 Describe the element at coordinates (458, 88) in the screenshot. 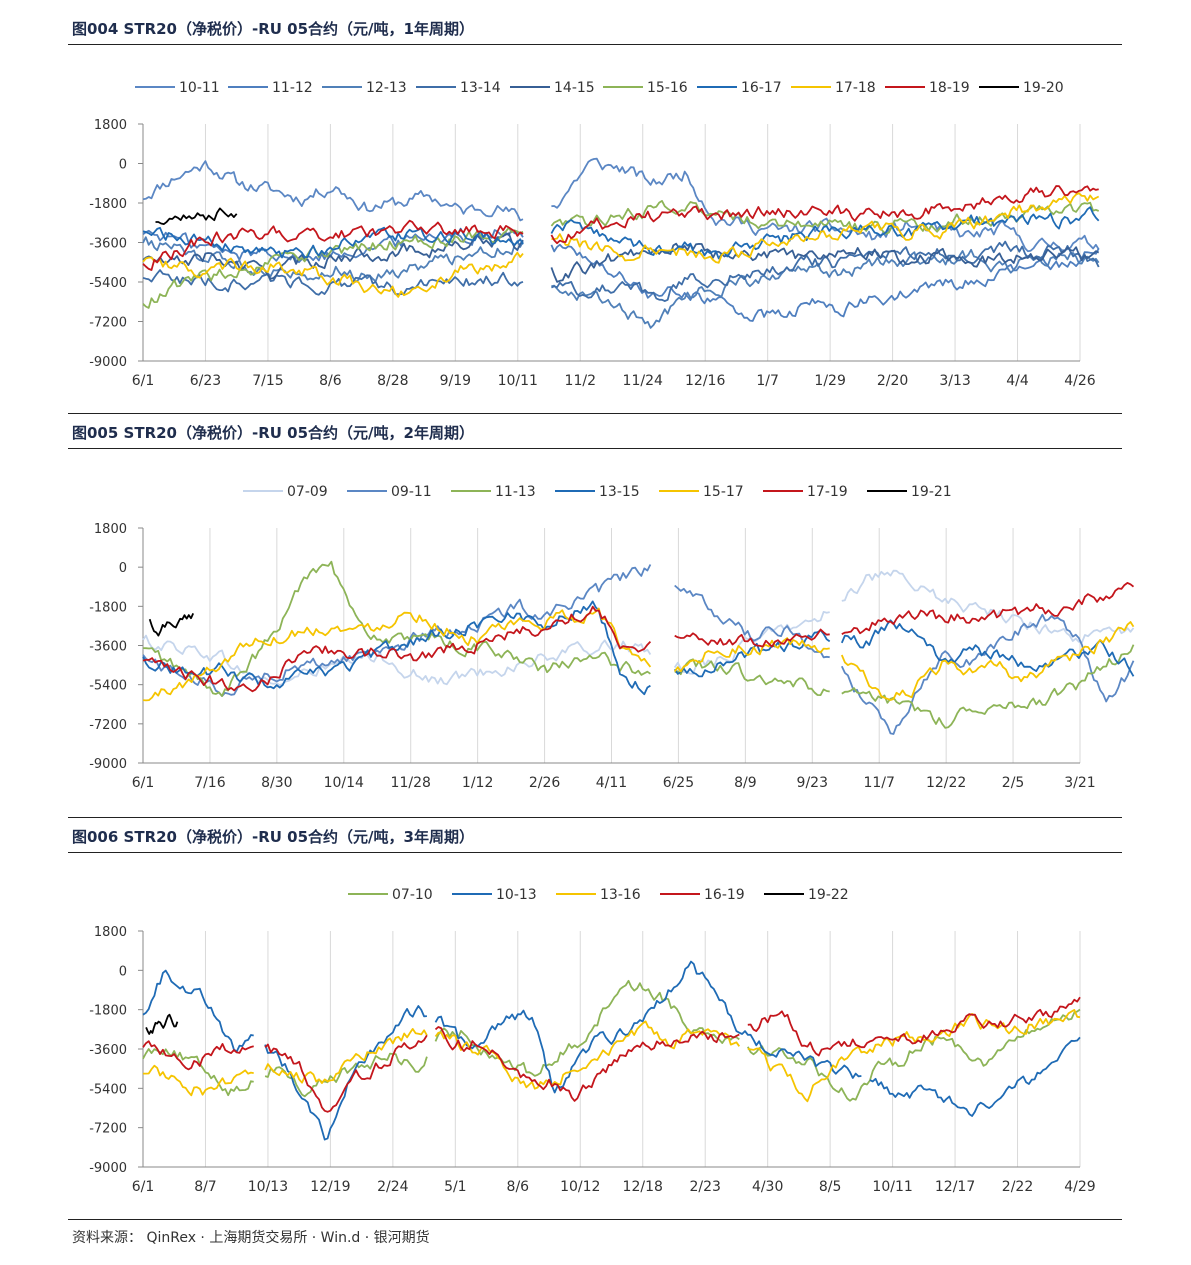

I see `legend-item-13-14: 13-14` at that location.